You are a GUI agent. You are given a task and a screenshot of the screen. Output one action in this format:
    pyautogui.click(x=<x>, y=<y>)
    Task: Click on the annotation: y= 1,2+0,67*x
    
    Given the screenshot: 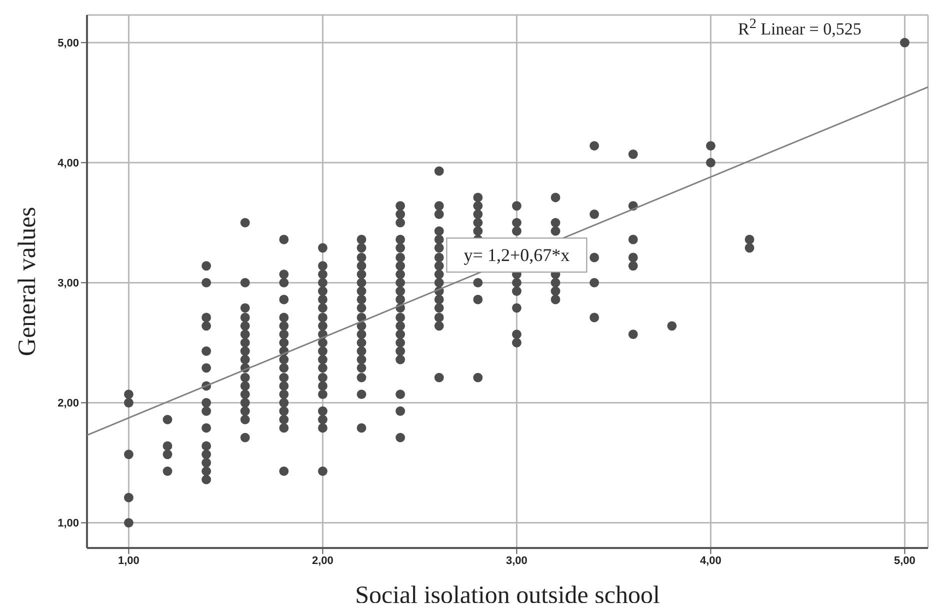 What is the action you would take?
    pyautogui.click(x=517, y=255)
    